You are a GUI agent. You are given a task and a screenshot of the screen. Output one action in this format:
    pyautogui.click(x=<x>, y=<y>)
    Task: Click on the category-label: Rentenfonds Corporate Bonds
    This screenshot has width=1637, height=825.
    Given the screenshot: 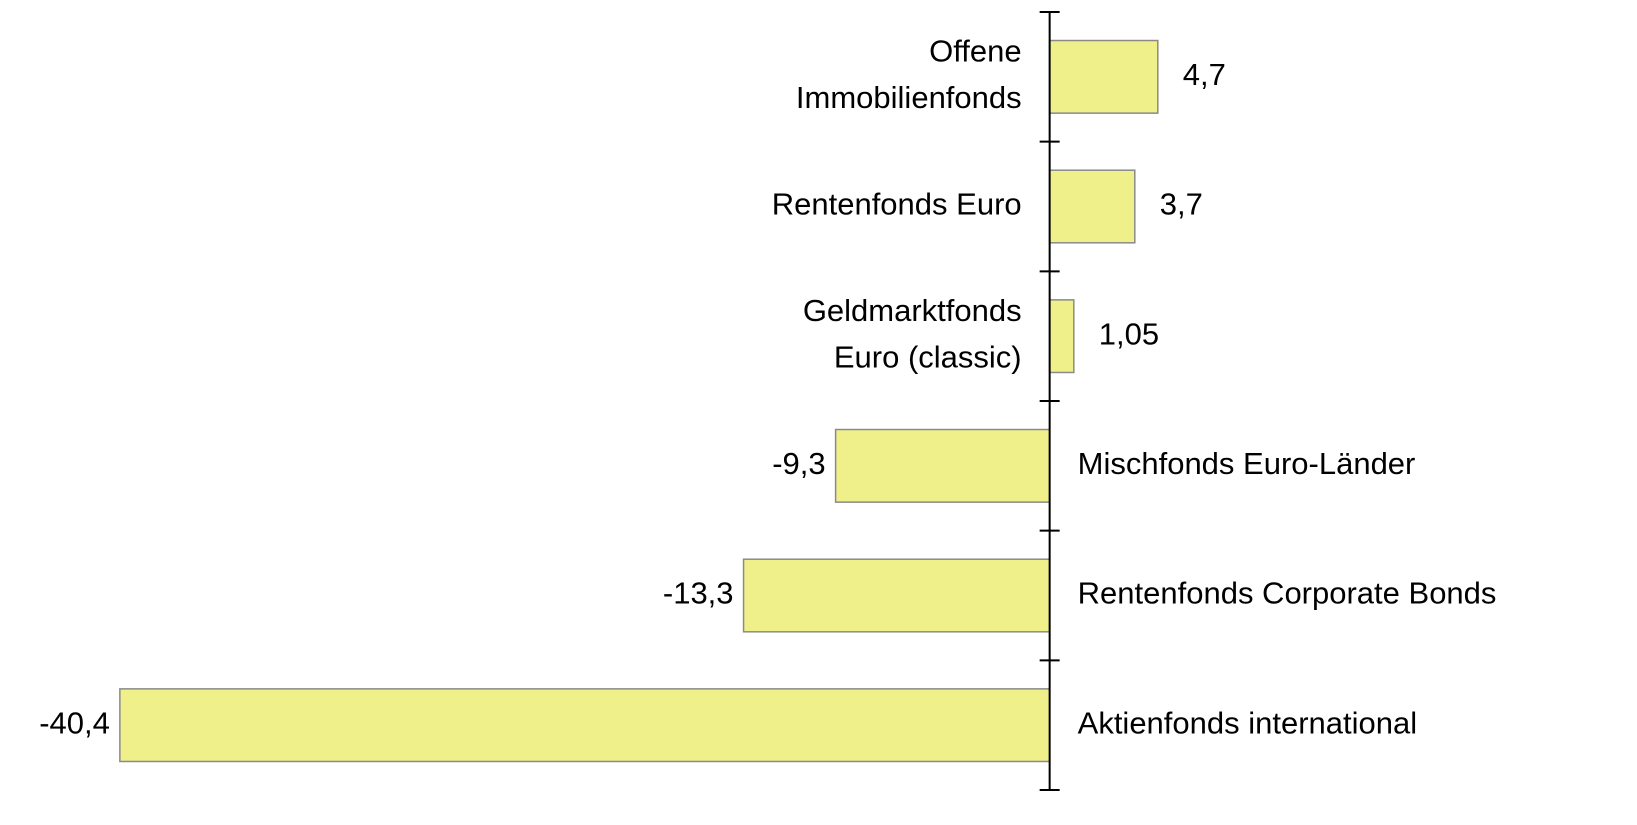 What is the action you would take?
    pyautogui.click(x=1287, y=593)
    